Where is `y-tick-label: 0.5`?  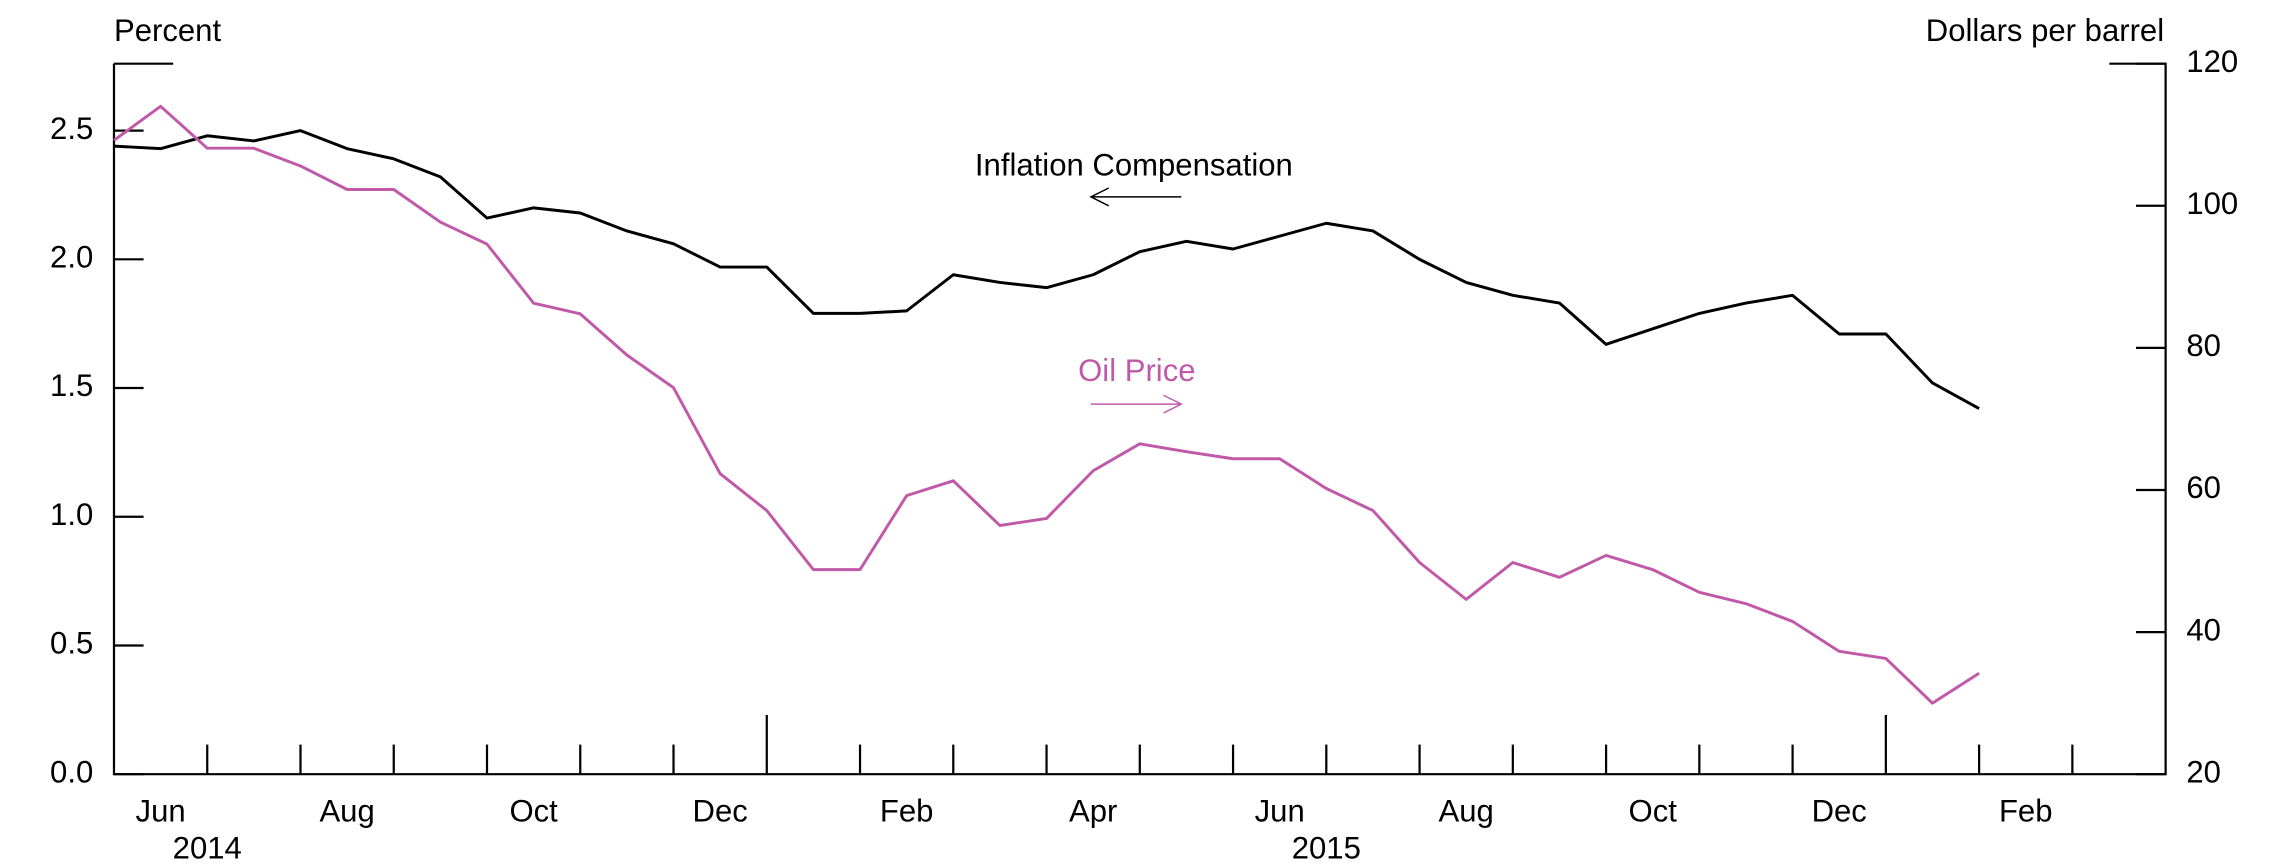
y-tick-label: 0.5 is located at coordinates (71, 643).